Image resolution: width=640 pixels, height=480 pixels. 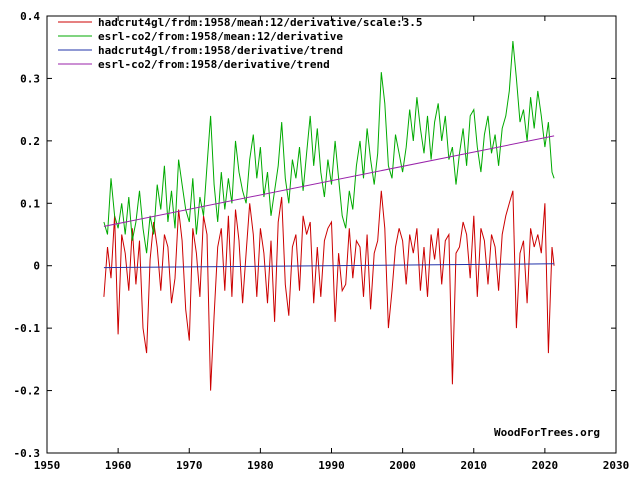 What do you see at coordinates (27, 453) in the screenshot?
I see `y-tick-label: -0.3` at bounding box center [27, 453].